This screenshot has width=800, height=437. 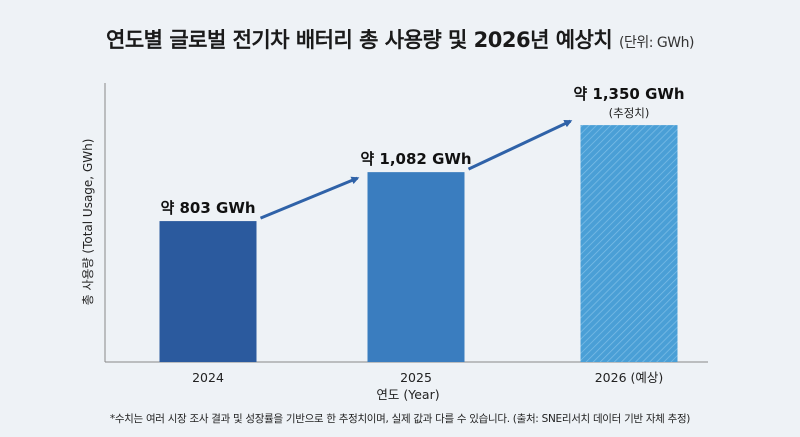 What do you see at coordinates (416, 267) in the screenshot?
I see `bar-2025` at bounding box center [416, 267].